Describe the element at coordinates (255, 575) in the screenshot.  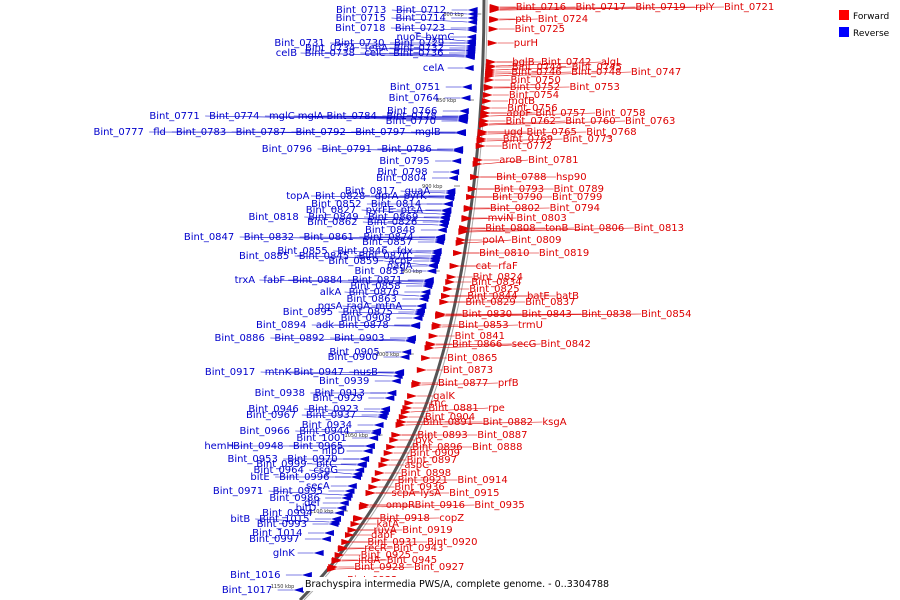
I see `reverse-gene-label: Bint_1016` at that location.